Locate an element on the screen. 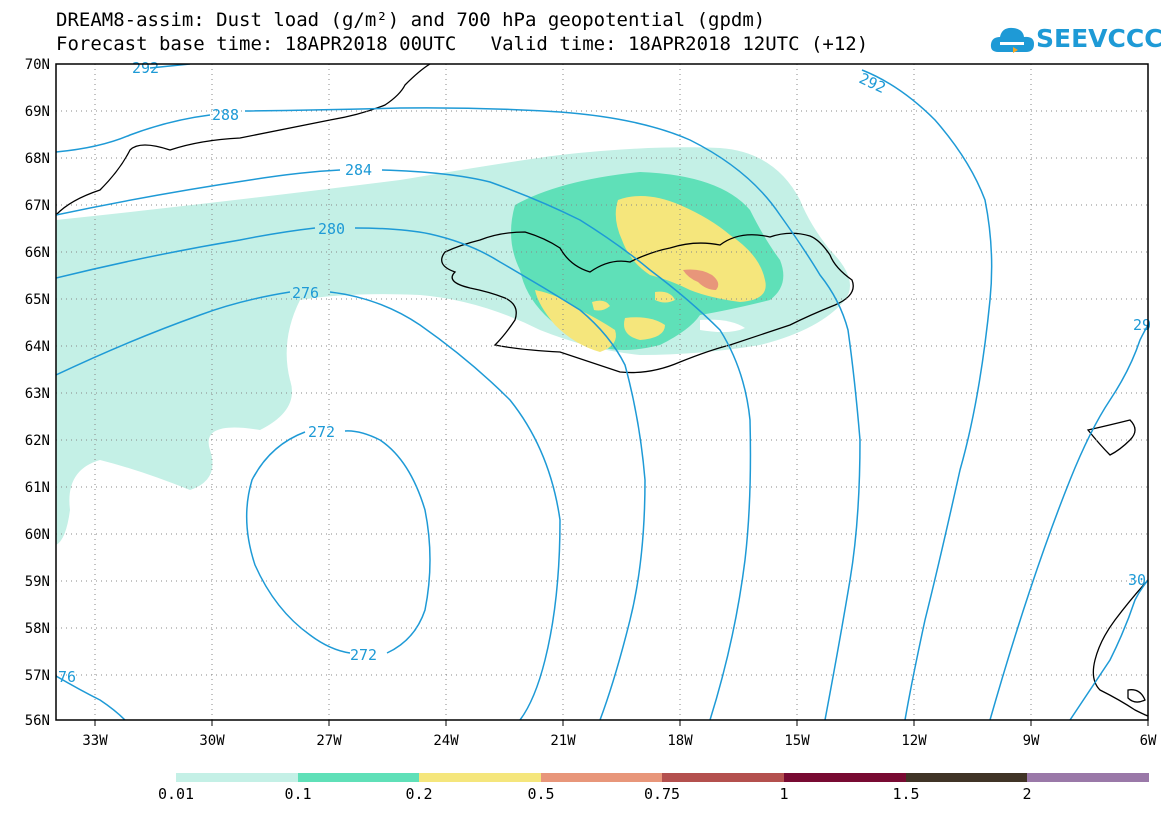  contour-label: 29 is located at coordinates (1142, 325).